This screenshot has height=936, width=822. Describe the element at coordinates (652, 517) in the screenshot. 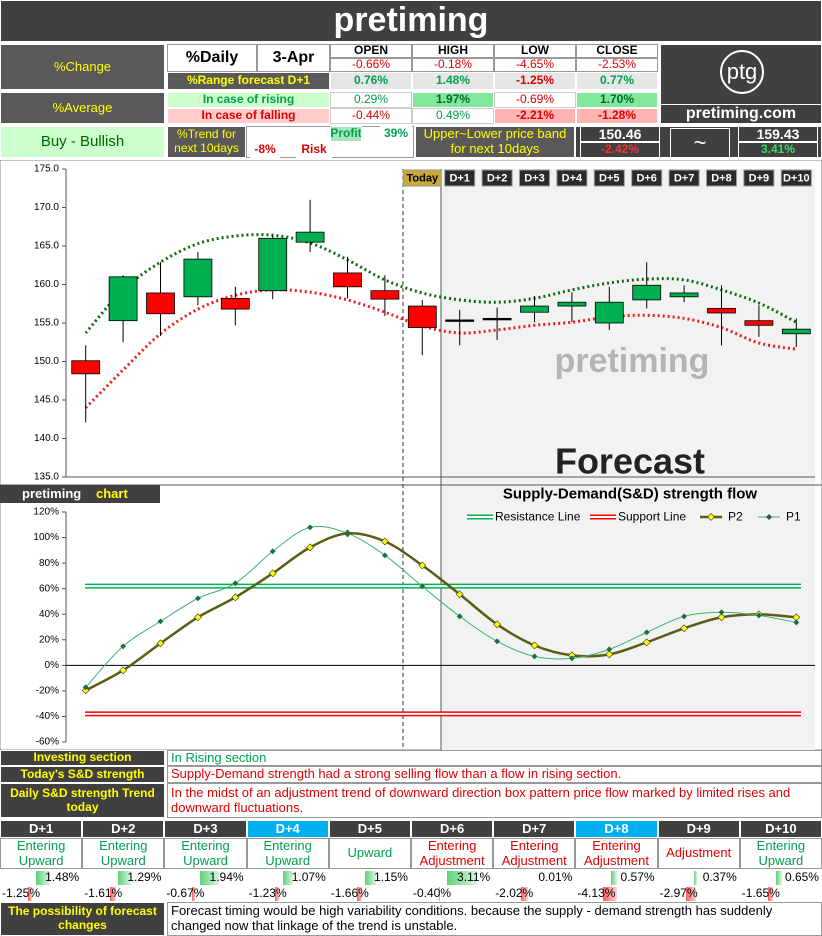

I see `legend-label: Support Line` at that location.